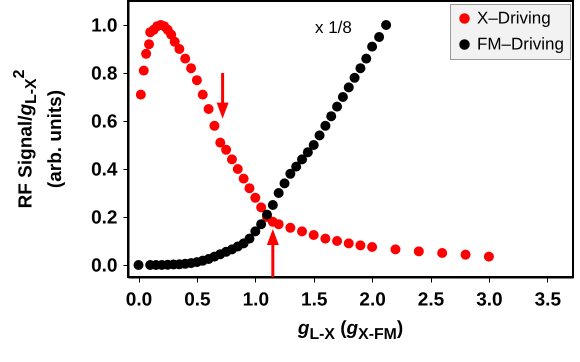 The image size is (580, 362). I want to click on y-tick-label: 0.6, so click(104, 122).